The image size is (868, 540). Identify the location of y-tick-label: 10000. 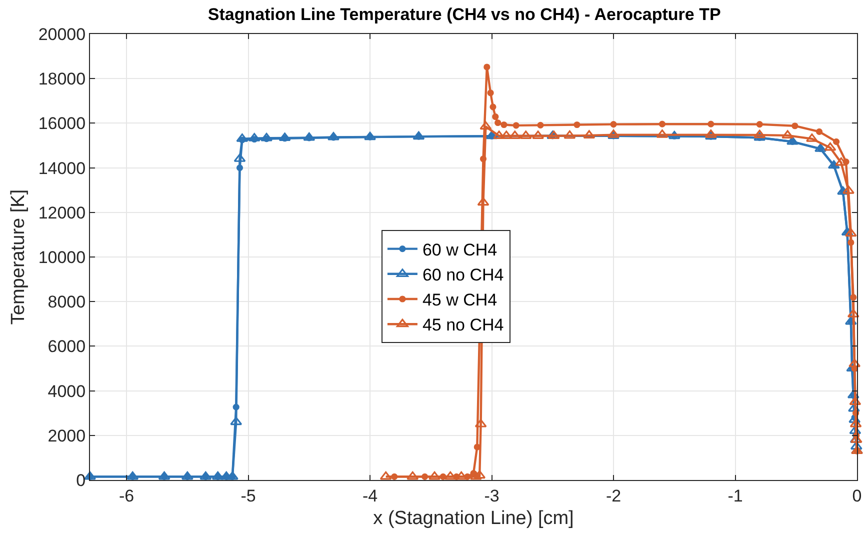
(62, 257).